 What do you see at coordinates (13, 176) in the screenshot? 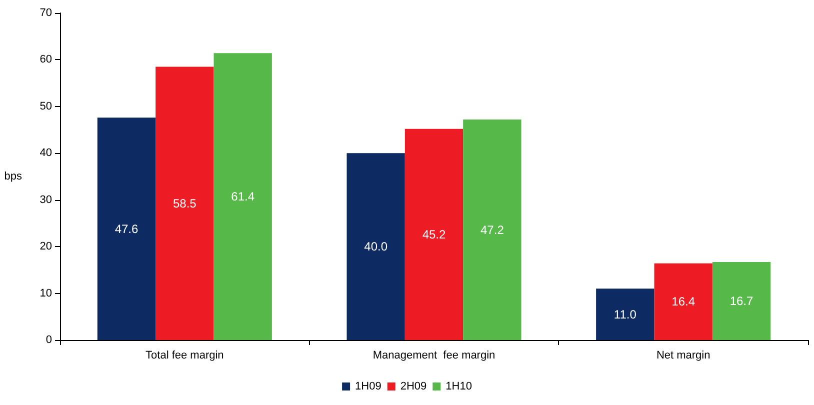
I see `y-axis-title: bps` at bounding box center [13, 176].